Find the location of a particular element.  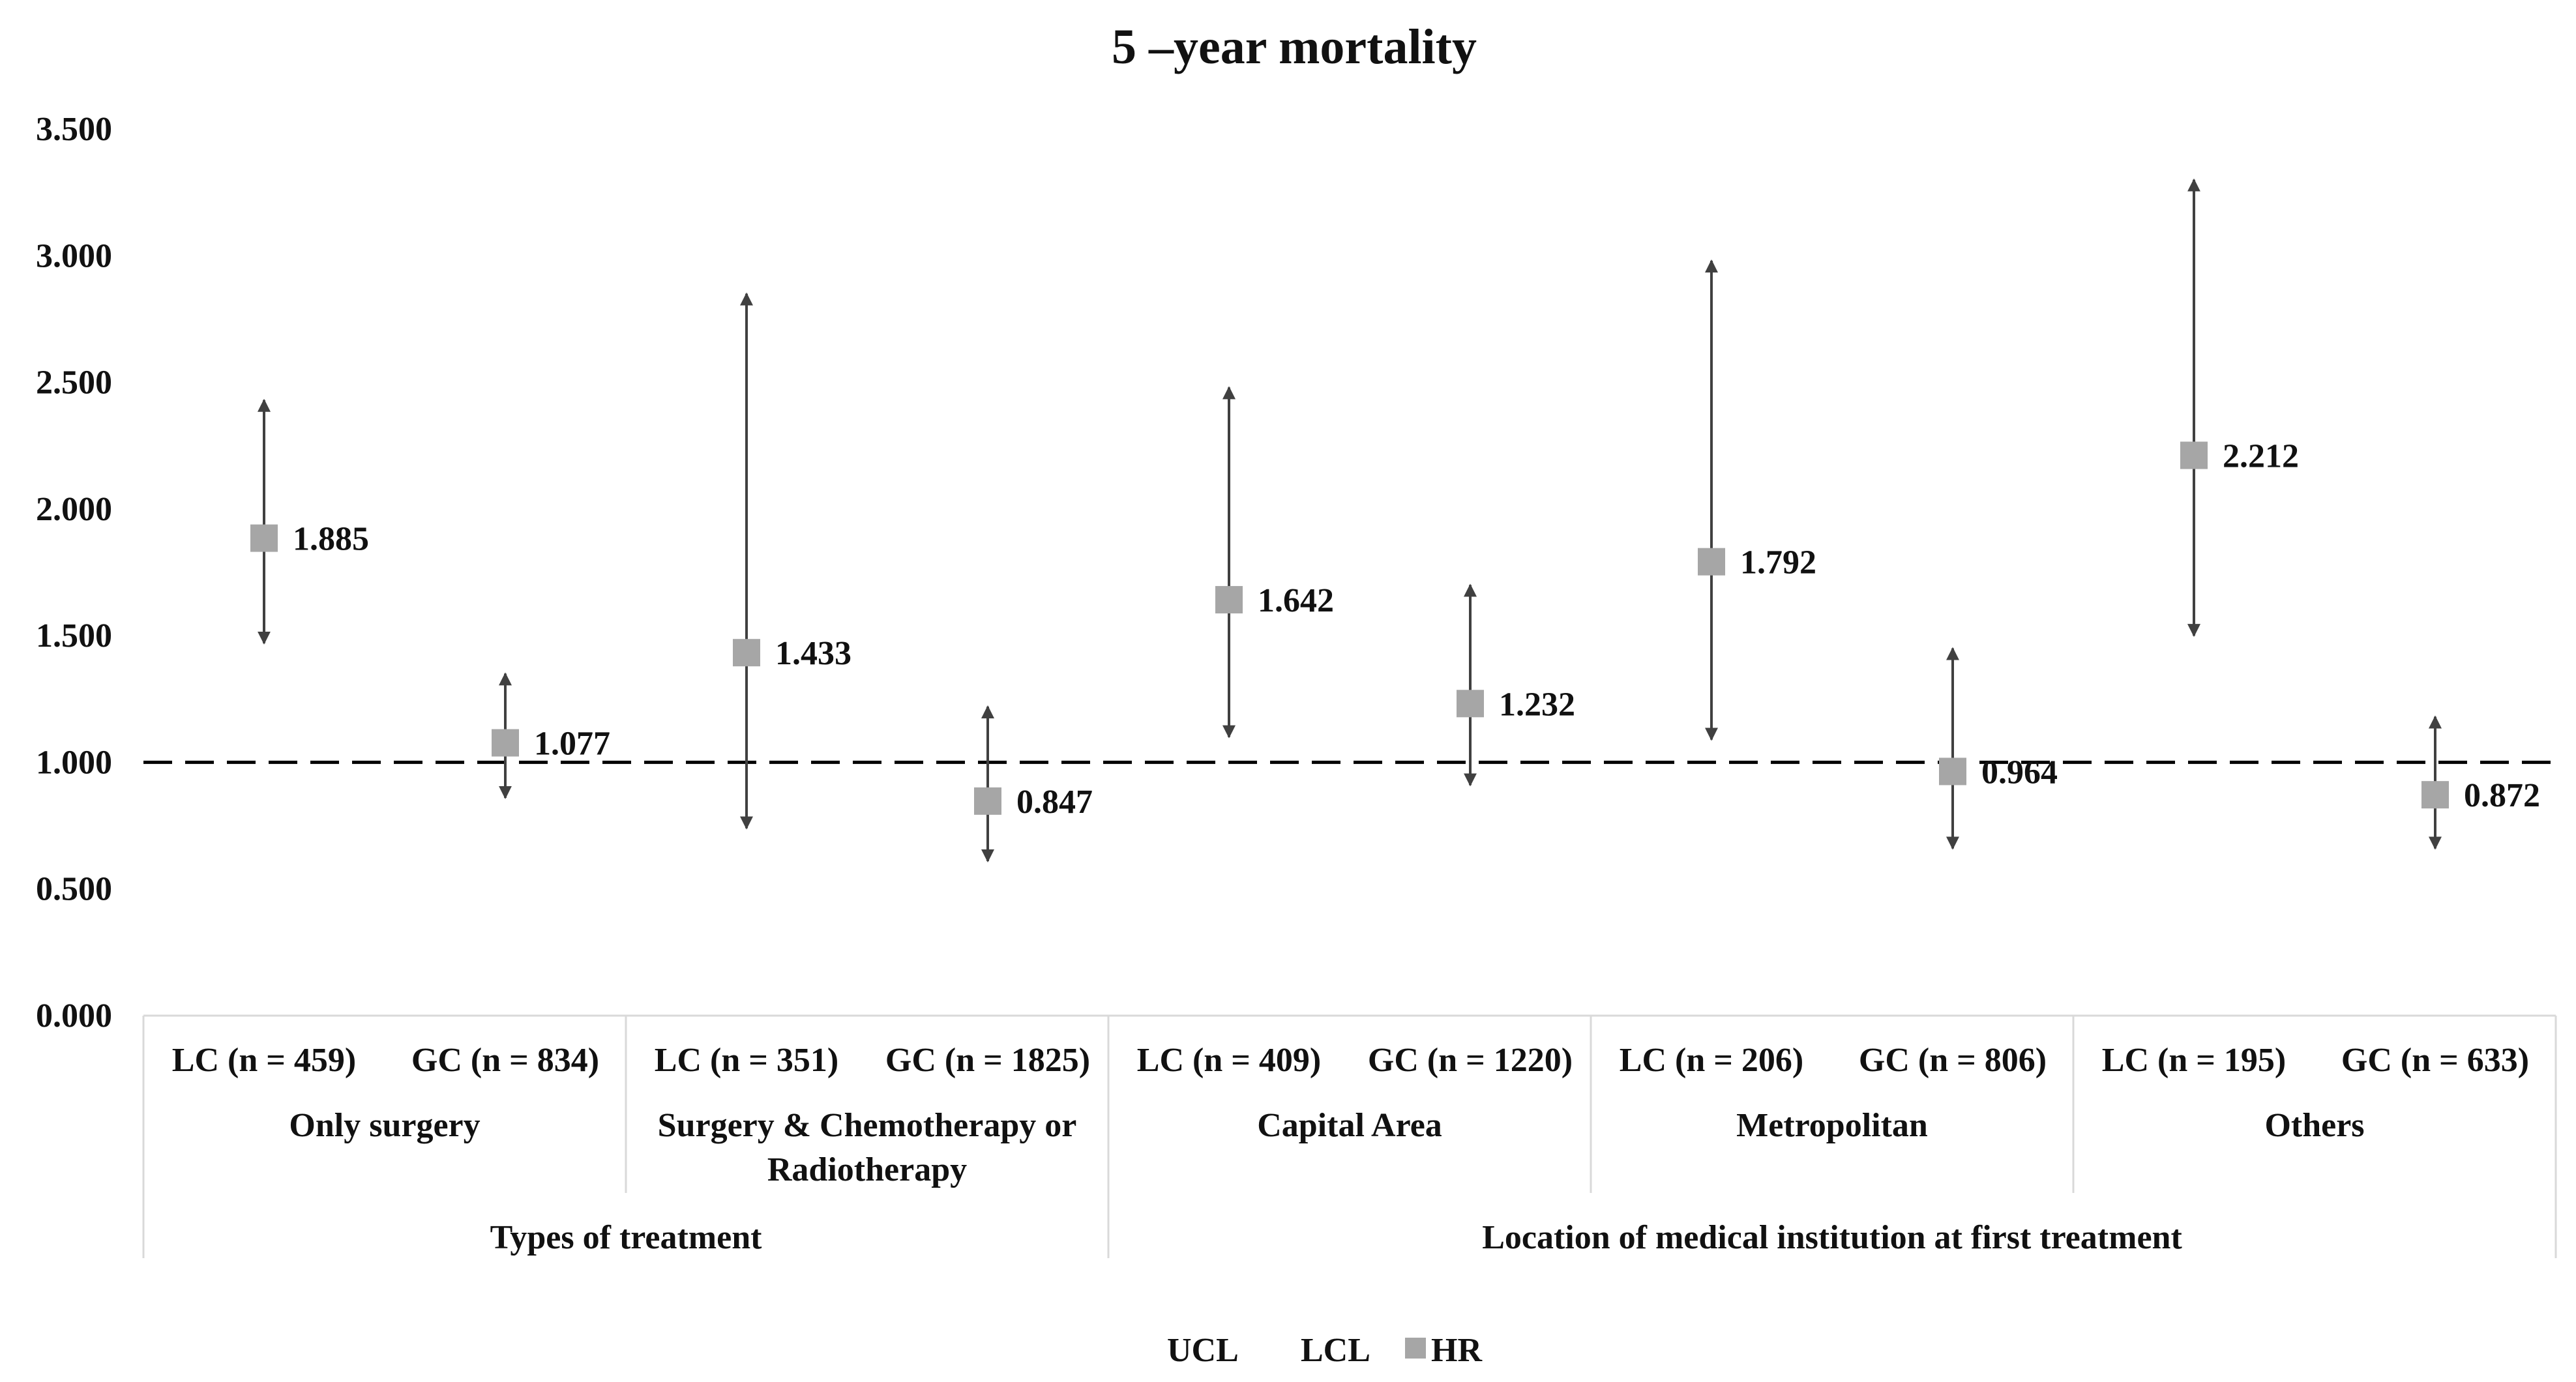

legend-lcl: LCL is located at coordinates (1335, 1350).